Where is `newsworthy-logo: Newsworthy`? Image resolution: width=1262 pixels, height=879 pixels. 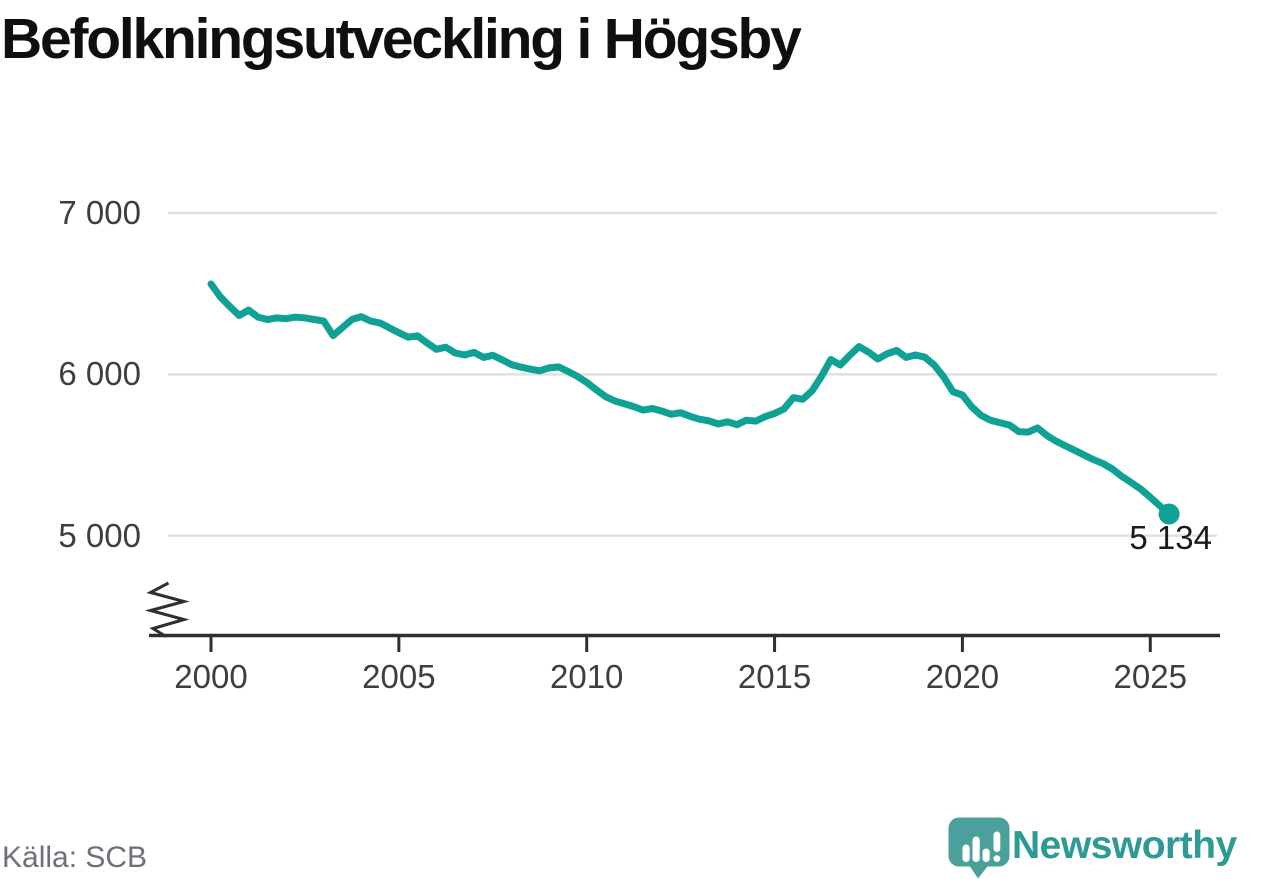
newsworthy-logo: Newsworthy is located at coordinates (1092, 848).